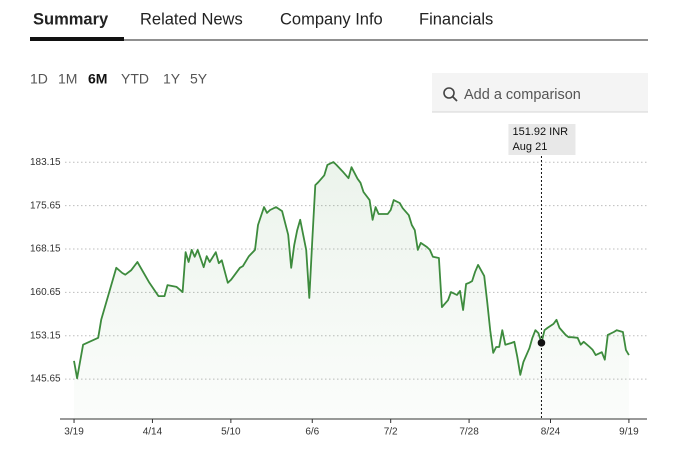 This screenshot has width=696, height=459. What do you see at coordinates (551, 432) in the screenshot?
I see `x-tick-label: 8/24` at bounding box center [551, 432].